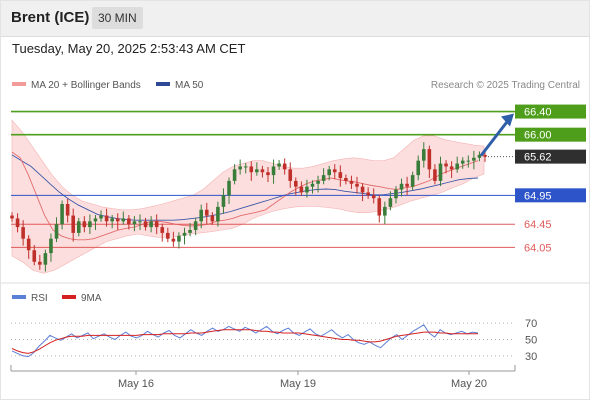 The width and height of the screenshot is (590, 400). I want to click on rsi-tick-50: 50, so click(531, 341).